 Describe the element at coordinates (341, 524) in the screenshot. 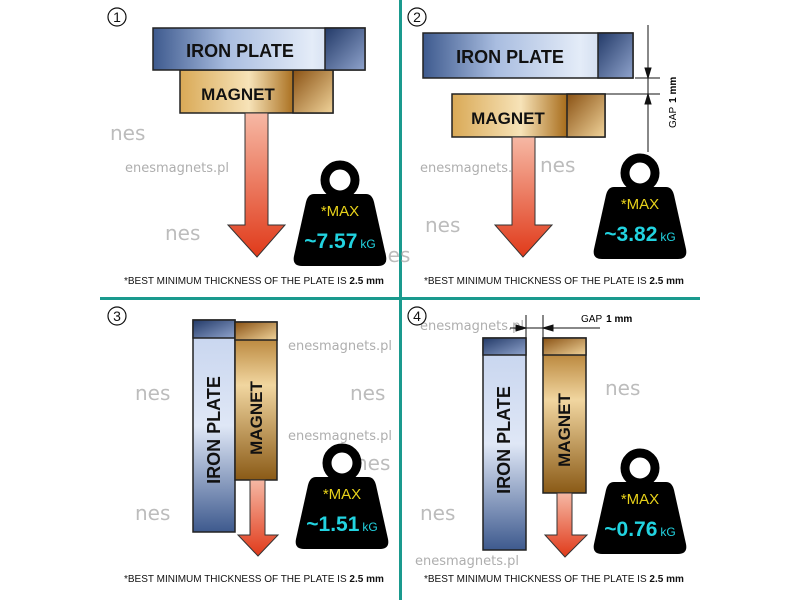

I see `max-force-value: ~1.51 kG` at that location.